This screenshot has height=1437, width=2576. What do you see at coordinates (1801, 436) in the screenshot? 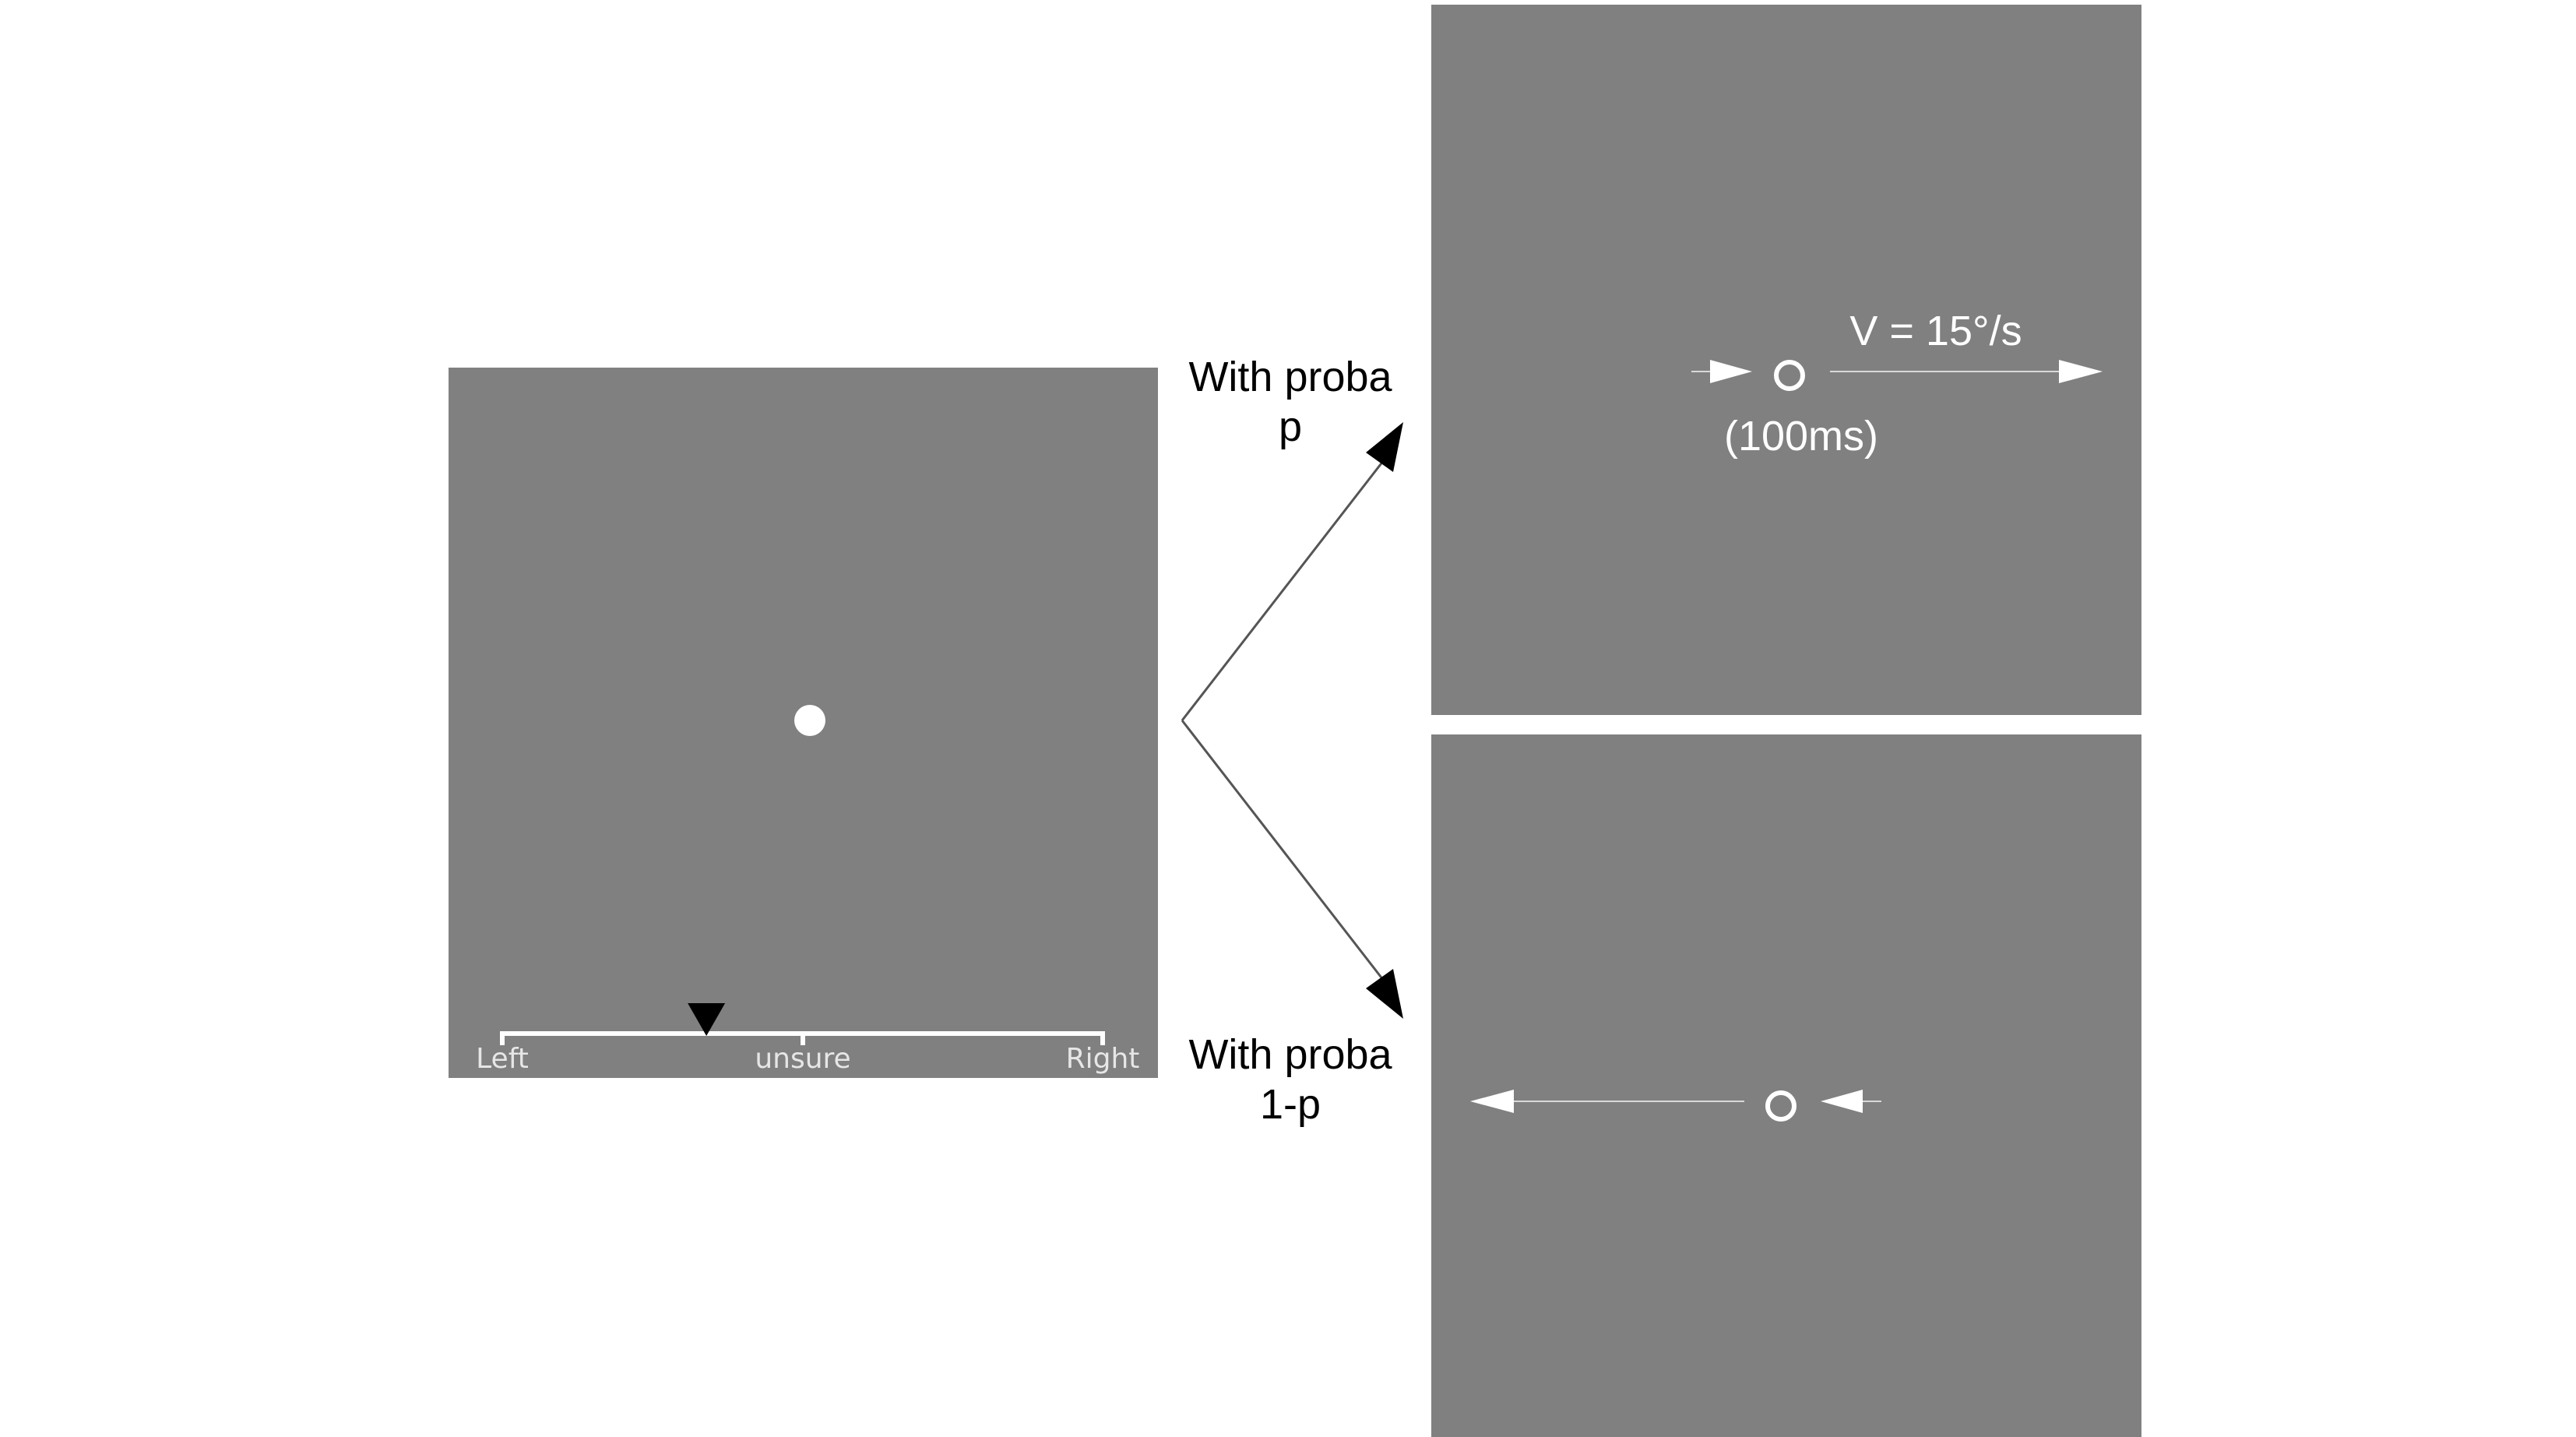
I see `duration-label: (100ms)` at bounding box center [1801, 436].